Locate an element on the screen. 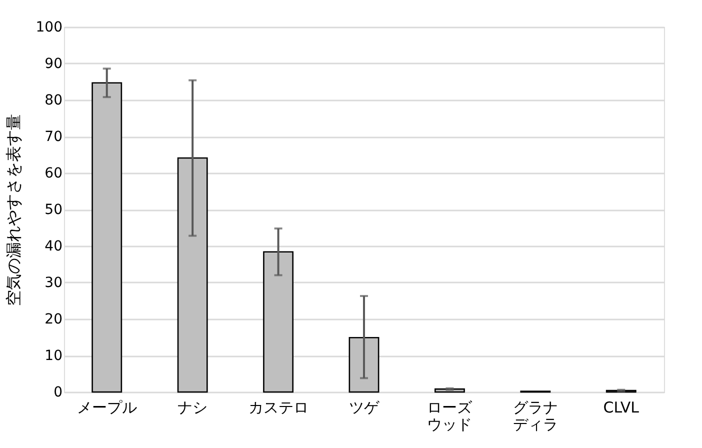 The image size is (702, 448). y-tick-label: 0 is located at coordinates (58, 392).